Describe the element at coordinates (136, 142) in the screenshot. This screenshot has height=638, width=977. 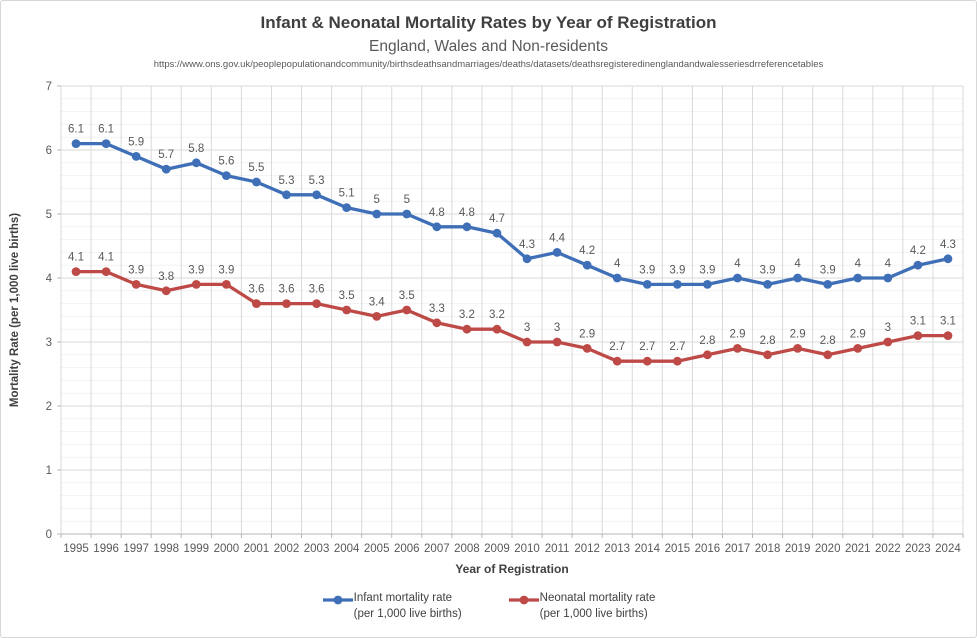
I see `svg-text: 5.9` at that location.